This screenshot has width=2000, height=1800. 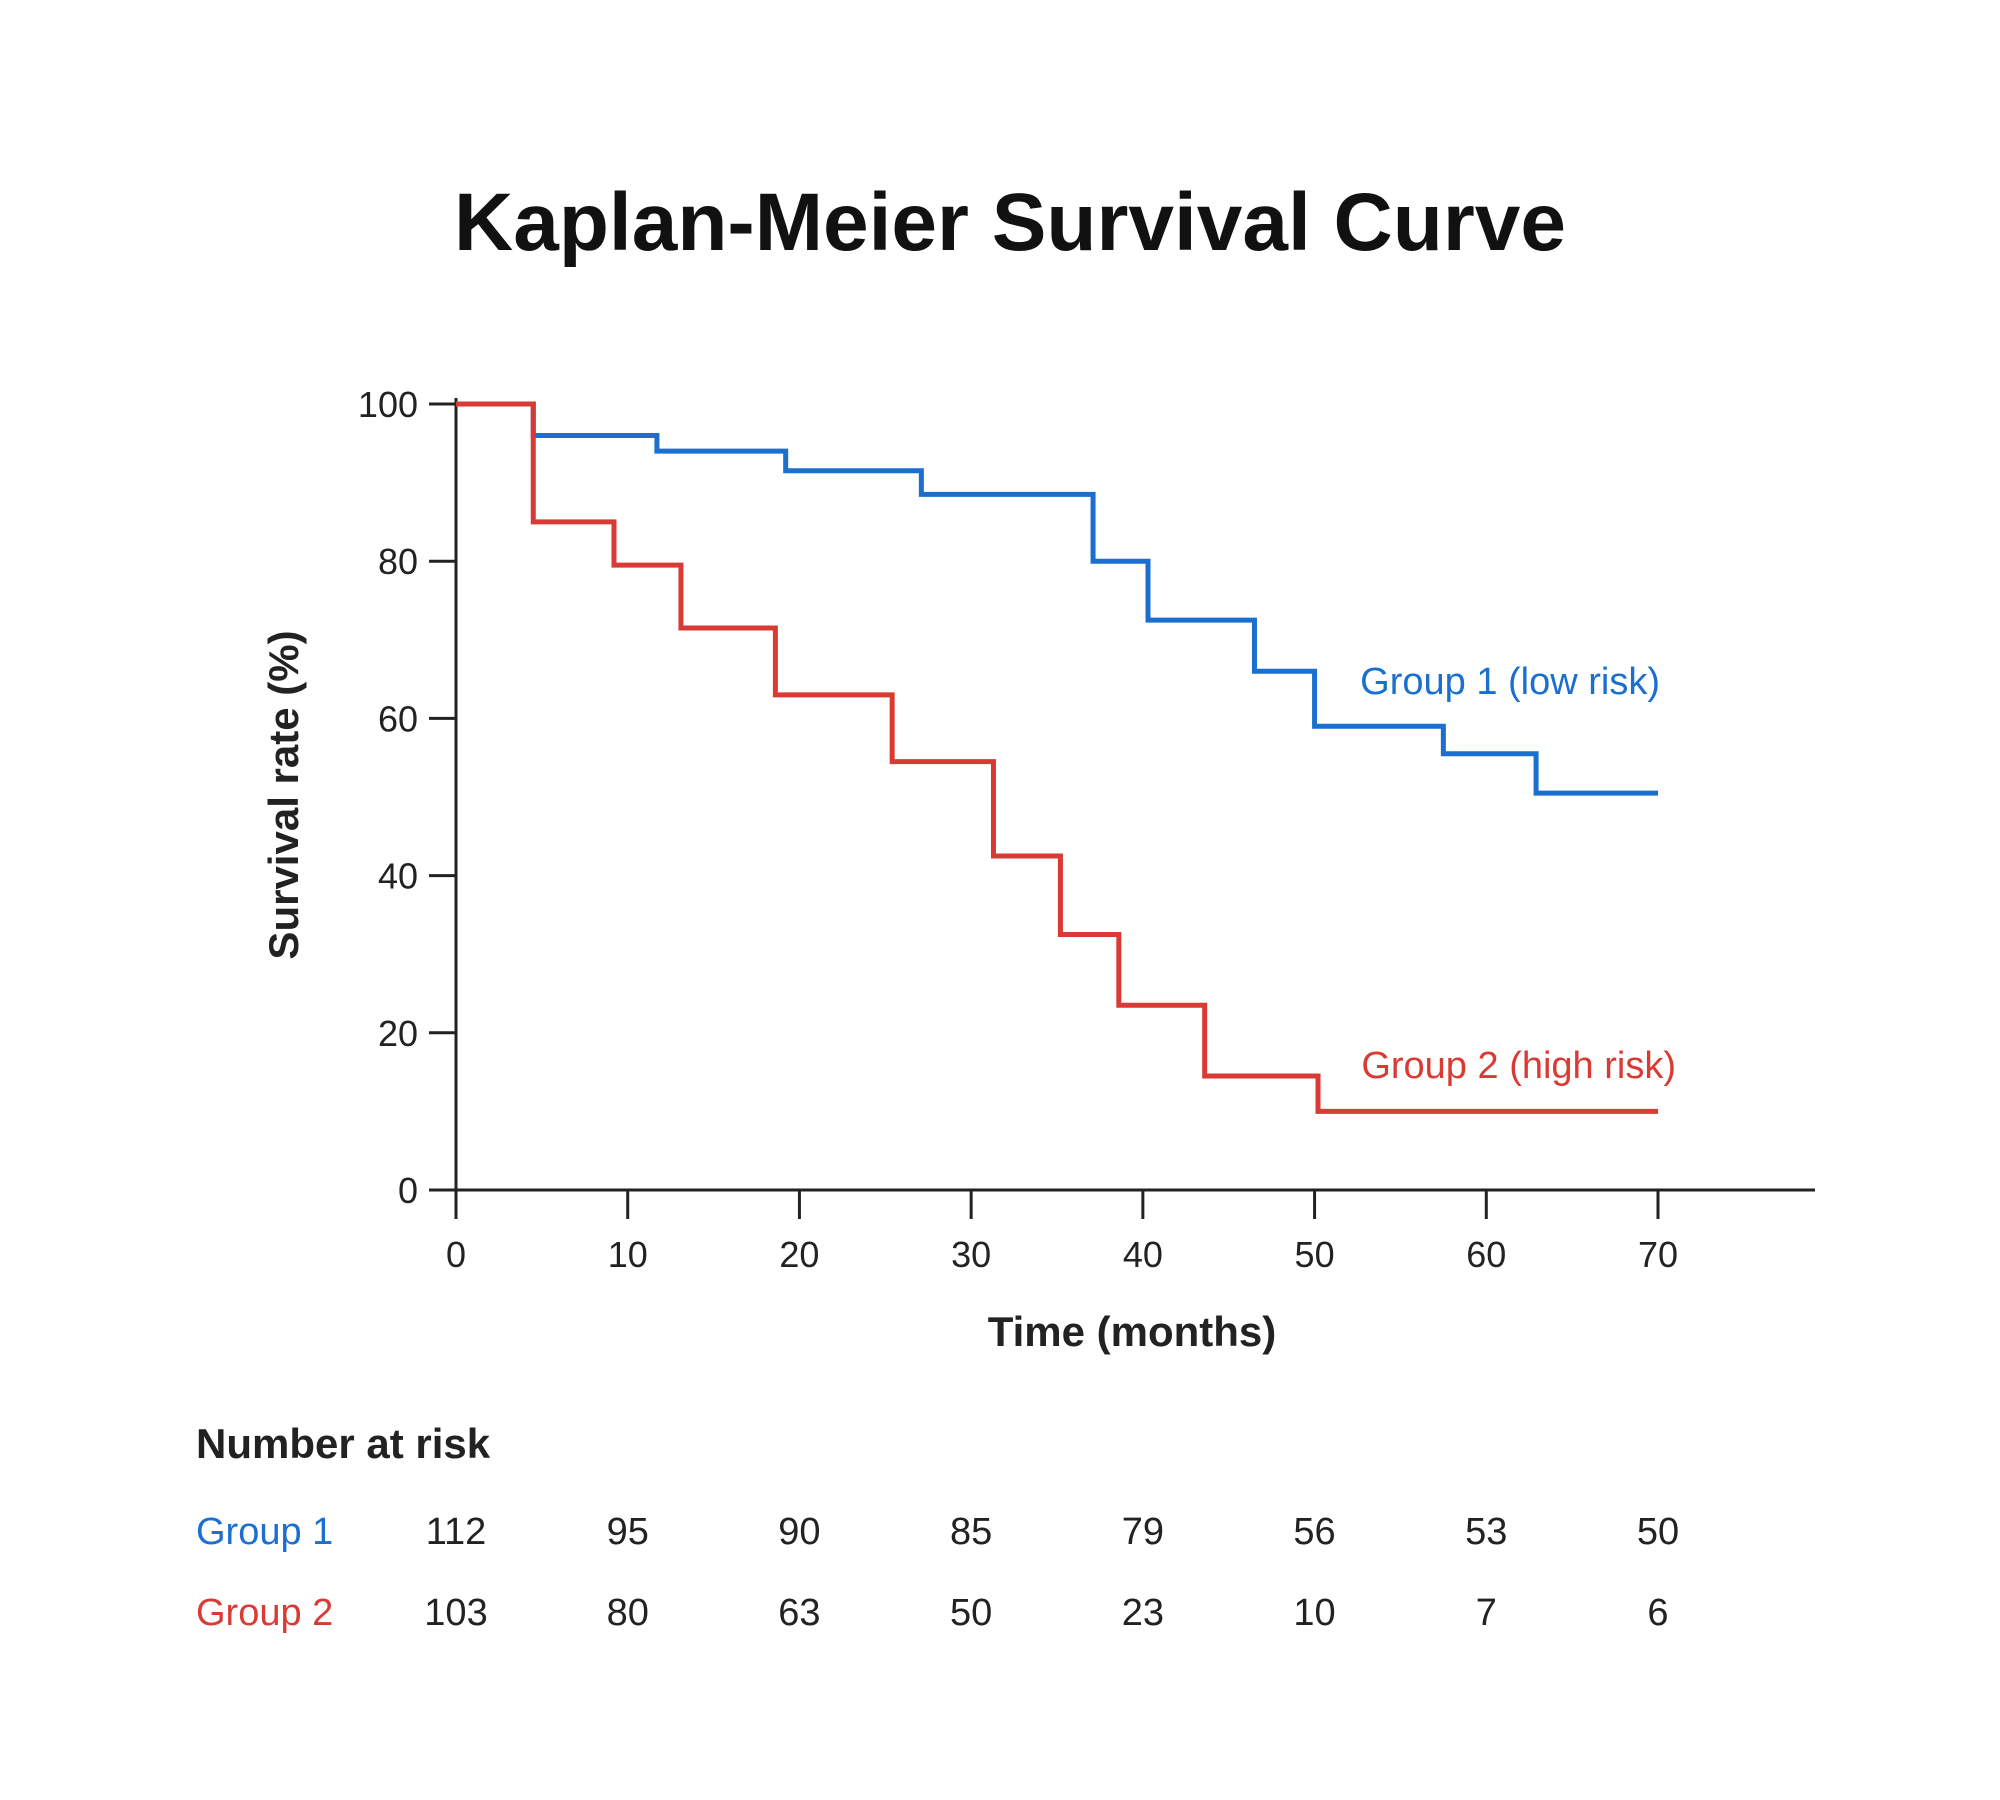 What do you see at coordinates (799, 1254) in the screenshot?
I see `x-tick-label: 20` at bounding box center [799, 1254].